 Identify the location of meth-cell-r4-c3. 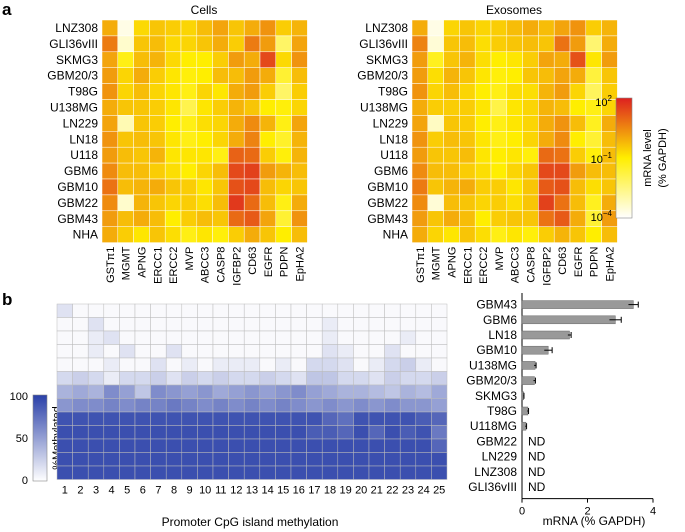
(96, 364).